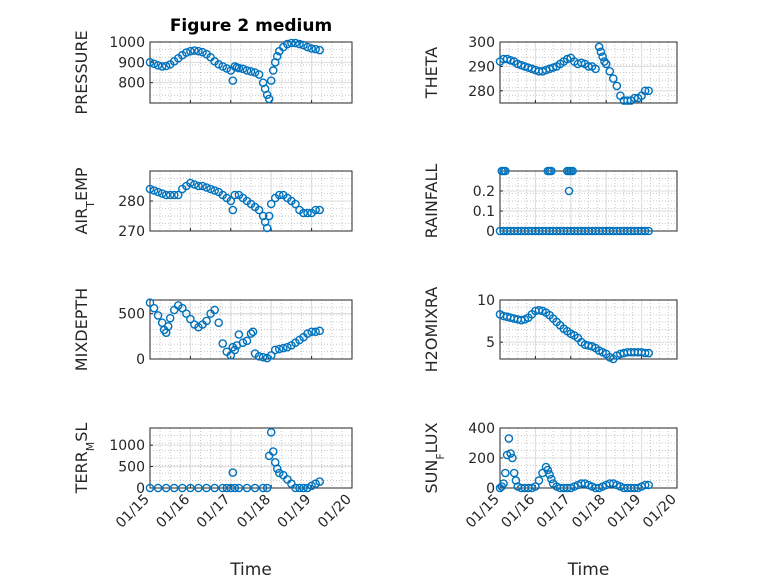 The image size is (778, 583). I want to click on panel-mixdepth: 0 500 MIXDEPTH, so click(212, 329).